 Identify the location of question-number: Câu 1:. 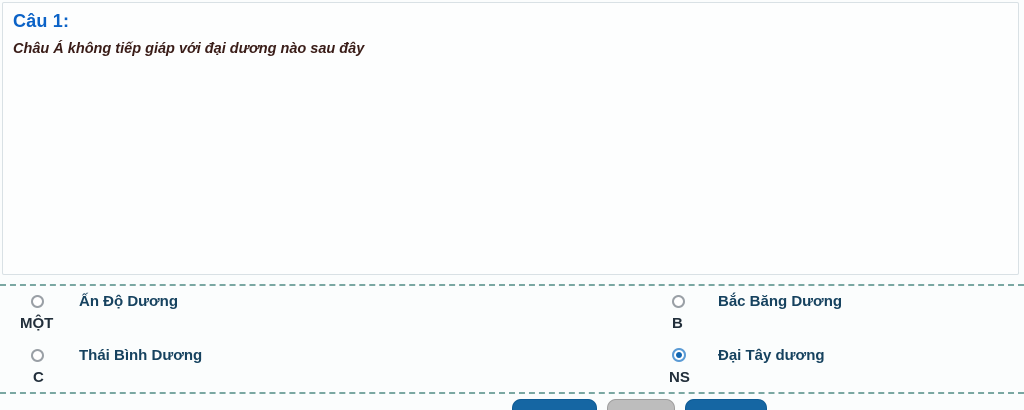
(41, 21).